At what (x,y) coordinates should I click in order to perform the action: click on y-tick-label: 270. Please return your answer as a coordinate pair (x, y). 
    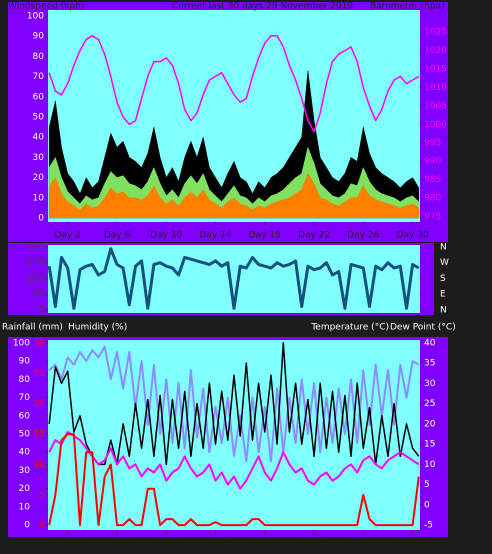
    Looking at the image, I should click on (35, 263).